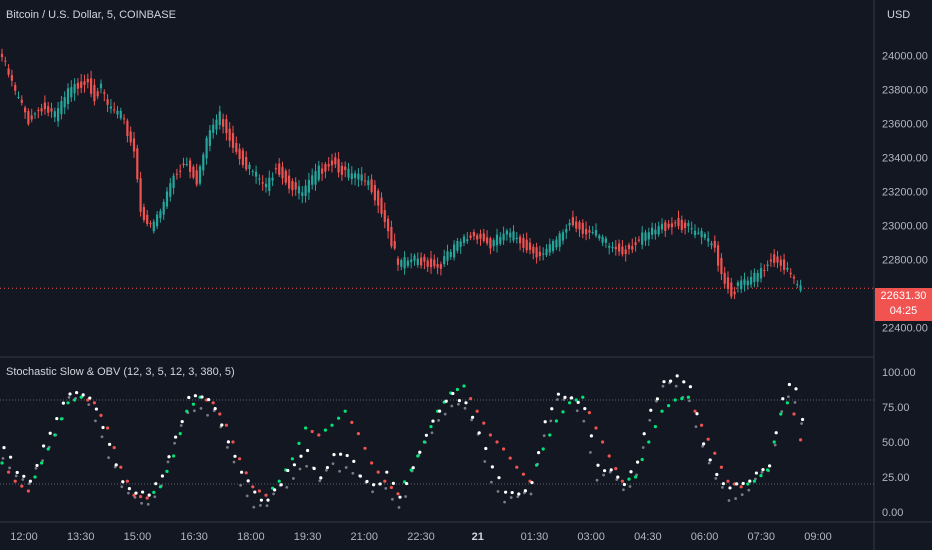 This screenshot has width=932, height=550. What do you see at coordinates (91, 15) in the screenshot?
I see `symbol-title: Bitcoin / U.S. Dollar, 5, COINBASE` at bounding box center [91, 15].